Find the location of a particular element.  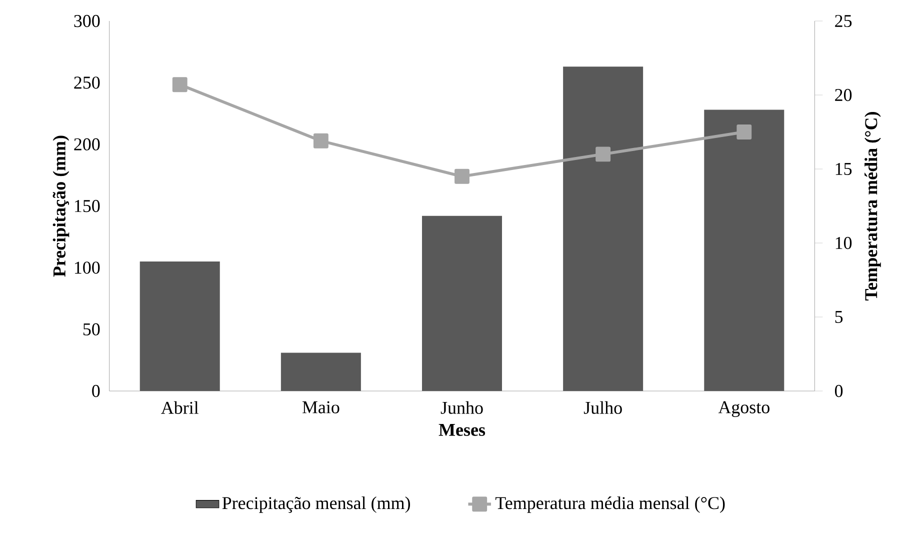

y-tick-label: 300 is located at coordinates (87, 21).